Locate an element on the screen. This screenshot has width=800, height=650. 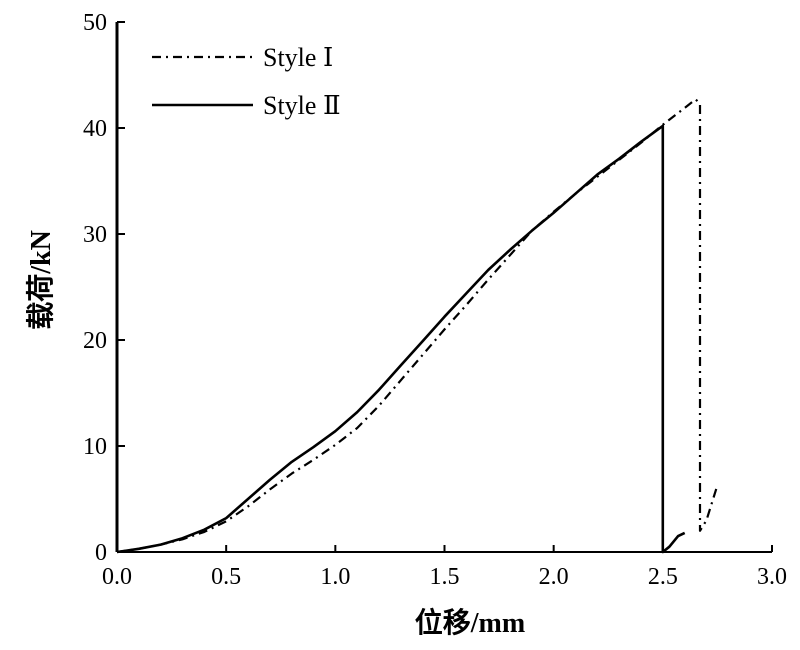
y-tick-label: 0 is located at coordinates (101, 553).